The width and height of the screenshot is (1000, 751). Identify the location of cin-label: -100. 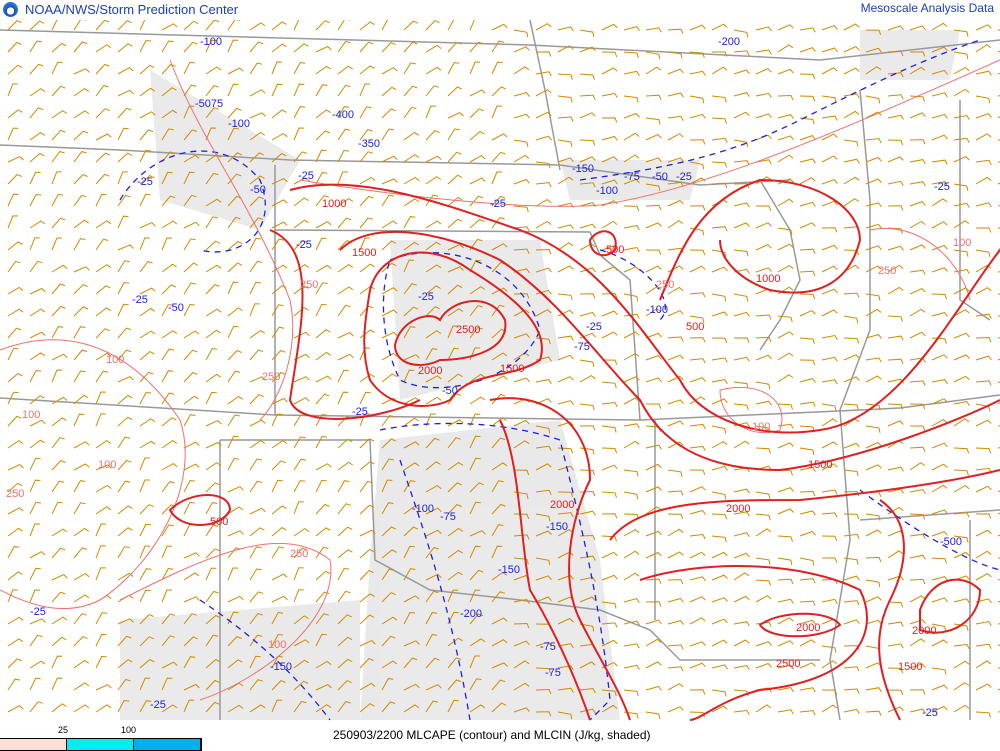
(423, 509).